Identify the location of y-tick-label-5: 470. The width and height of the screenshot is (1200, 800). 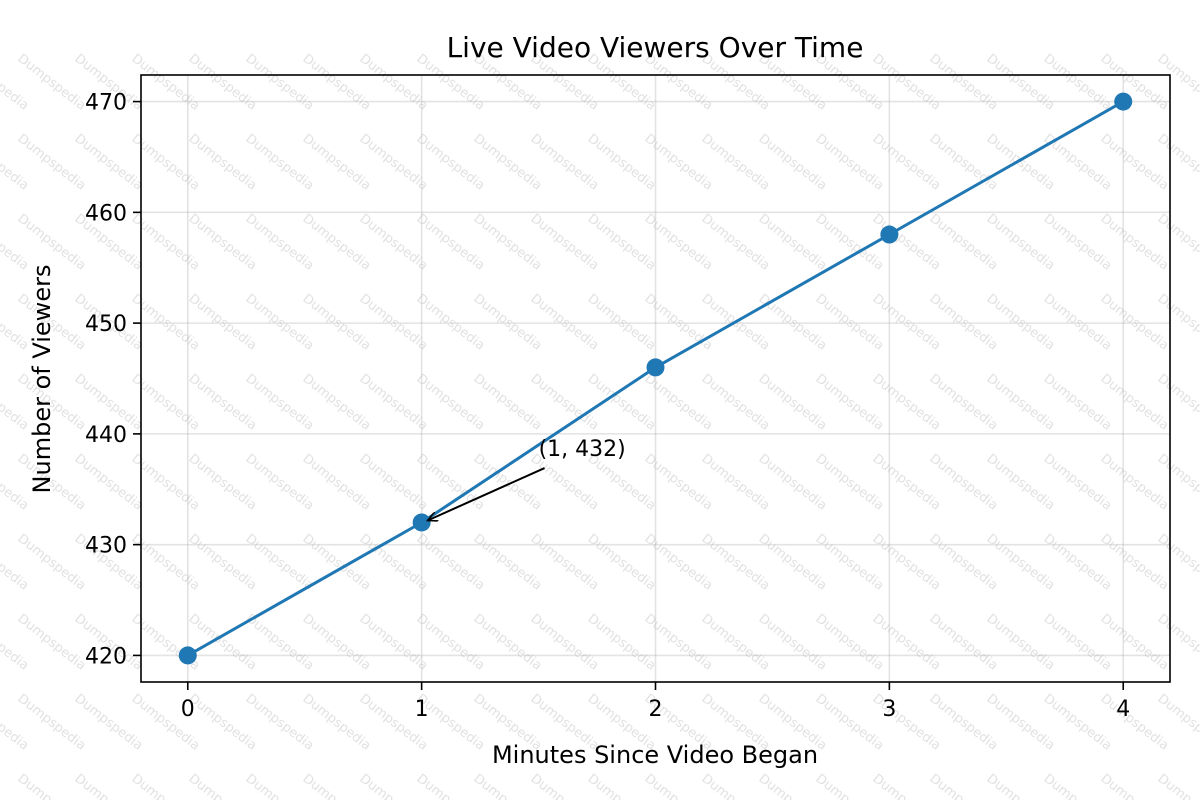
(106, 103).